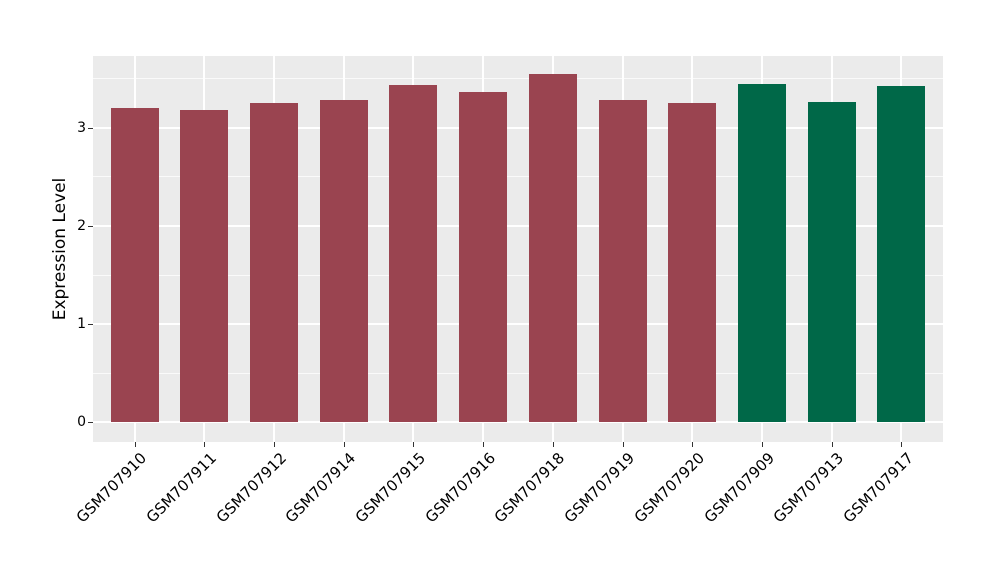 The width and height of the screenshot is (1000, 580). What do you see at coordinates (344, 444) in the screenshot?
I see `x-tick-mark-GSM707914` at bounding box center [344, 444].